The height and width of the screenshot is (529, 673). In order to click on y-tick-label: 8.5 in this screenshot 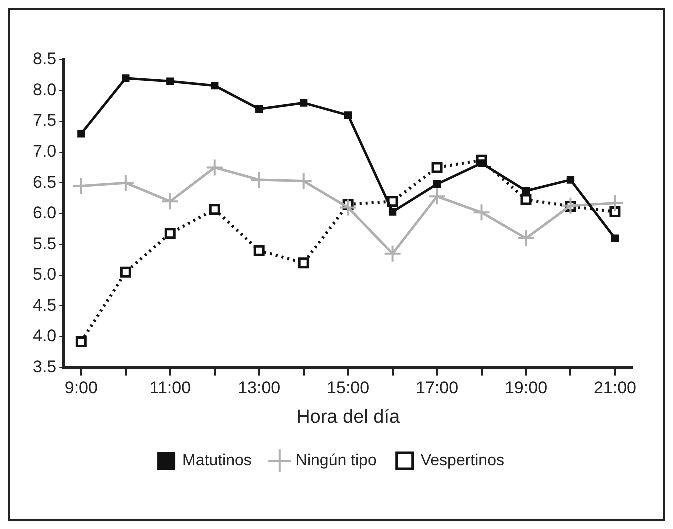, I will do `click(44, 59)`.